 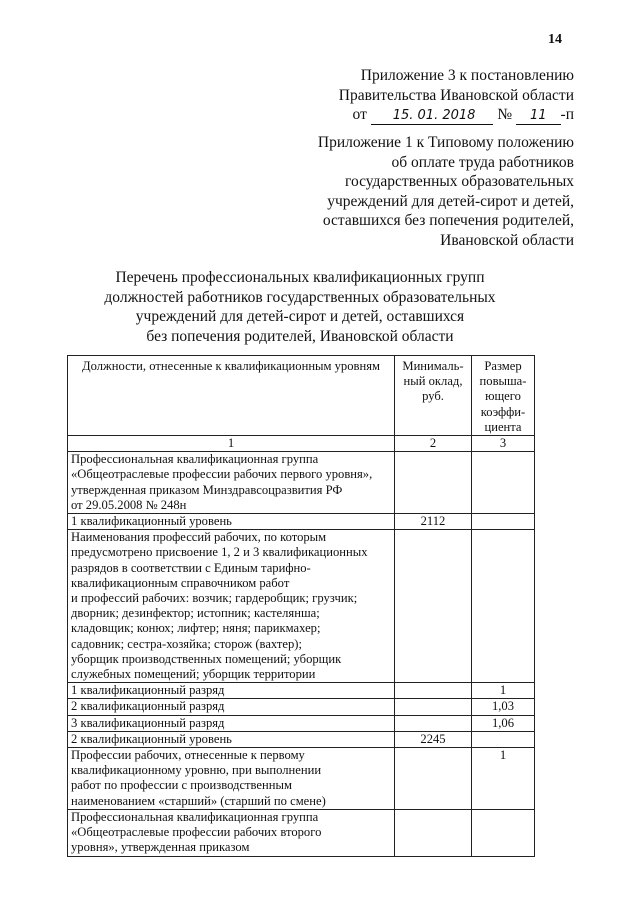 I want to click on number-suffix: -п, so click(x=567, y=114).